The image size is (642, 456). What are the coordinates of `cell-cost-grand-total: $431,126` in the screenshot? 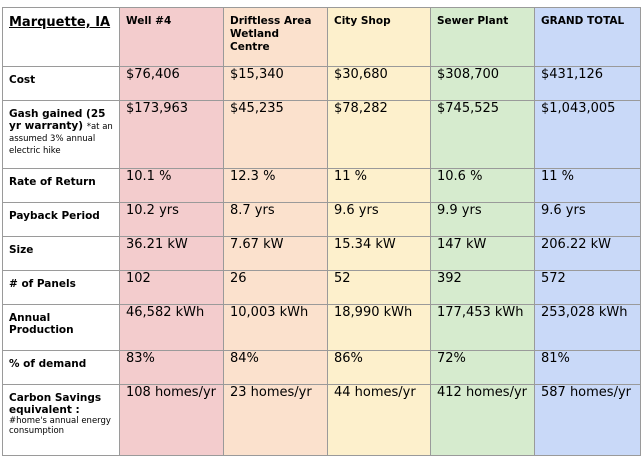 It's located at (587, 83).